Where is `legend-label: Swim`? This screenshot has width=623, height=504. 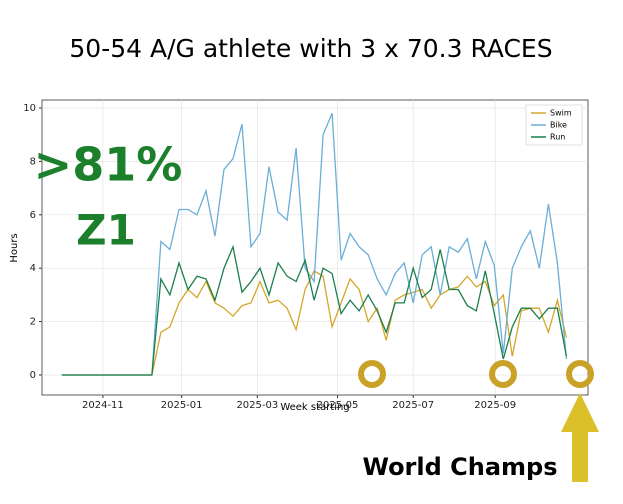 legend-label: Swim is located at coordinates (561, 113).